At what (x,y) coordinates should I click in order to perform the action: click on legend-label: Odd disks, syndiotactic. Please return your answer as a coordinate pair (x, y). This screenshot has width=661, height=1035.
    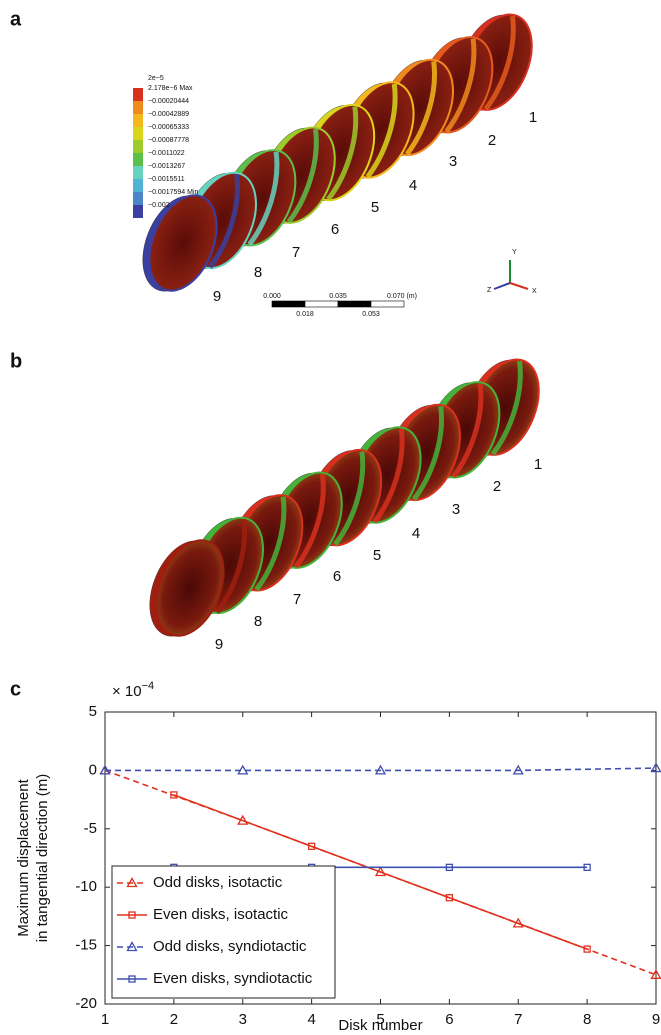
    Looking at the image, I should click on (230, 946).